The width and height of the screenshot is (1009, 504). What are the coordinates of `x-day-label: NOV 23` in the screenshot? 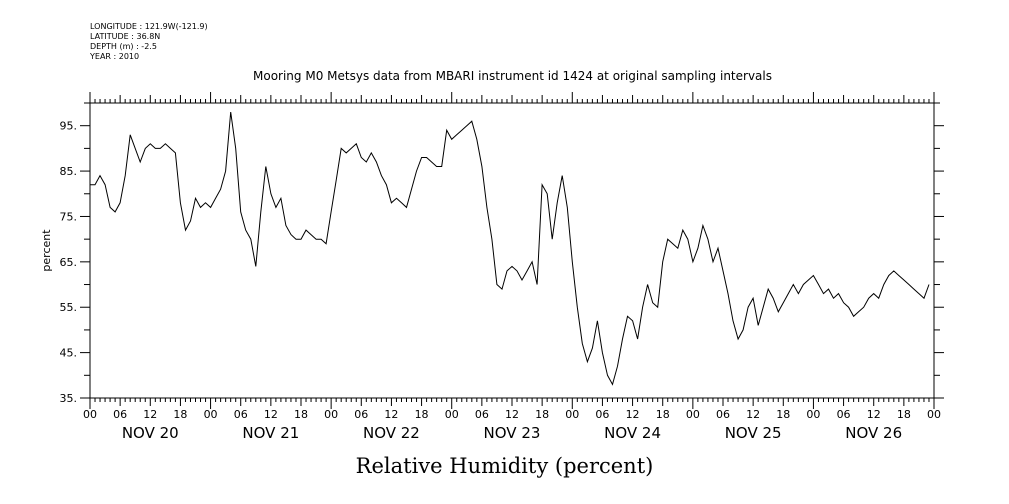 It's located at (512, 433).